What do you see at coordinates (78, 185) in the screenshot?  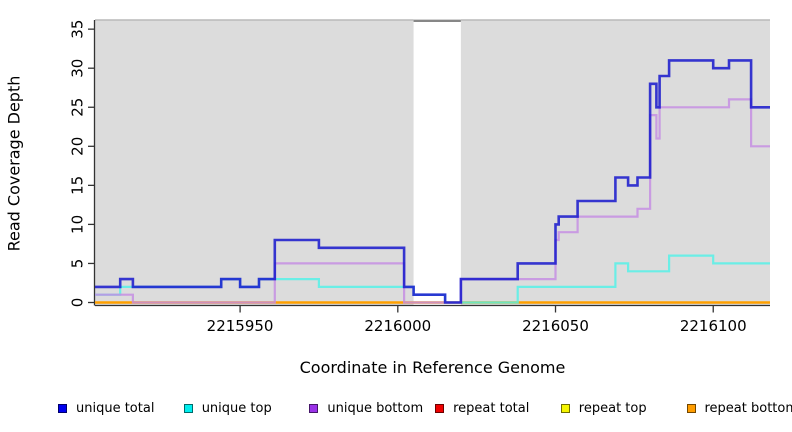 I see `y-tick-label: 15` at bounding box center [78, 185].